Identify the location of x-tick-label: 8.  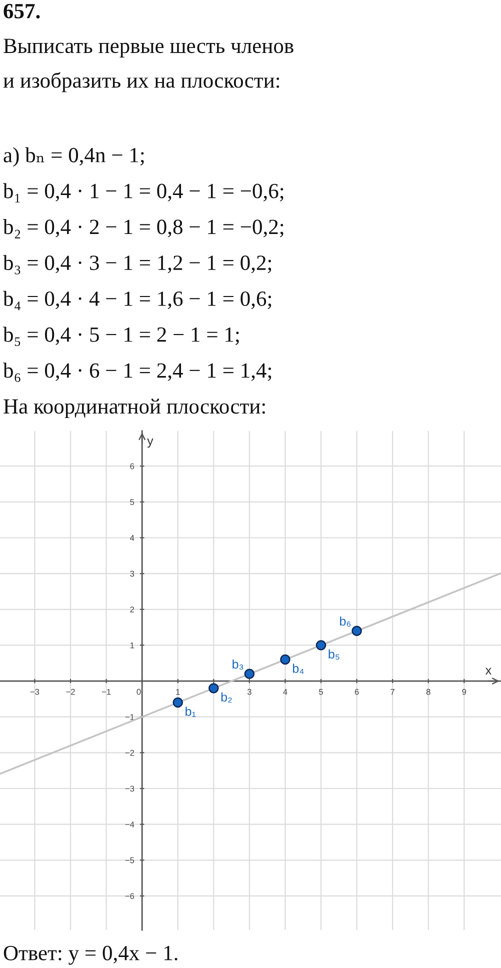
(428, 691).